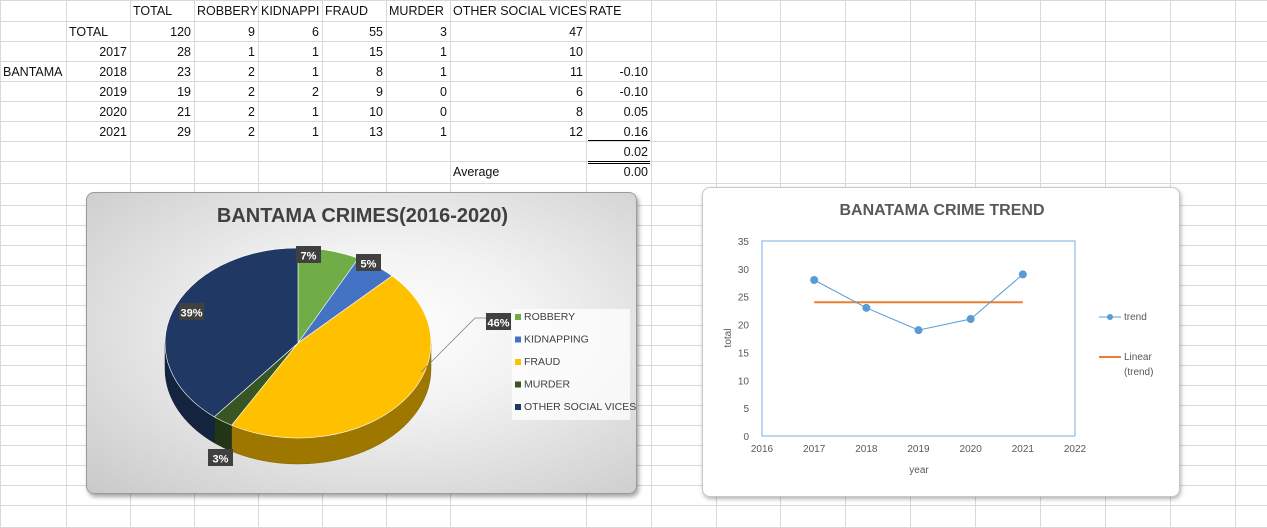  Describe the element at coordinates (814, 449) in the screenshot. I see `x-tick-label: 2017` at that location.